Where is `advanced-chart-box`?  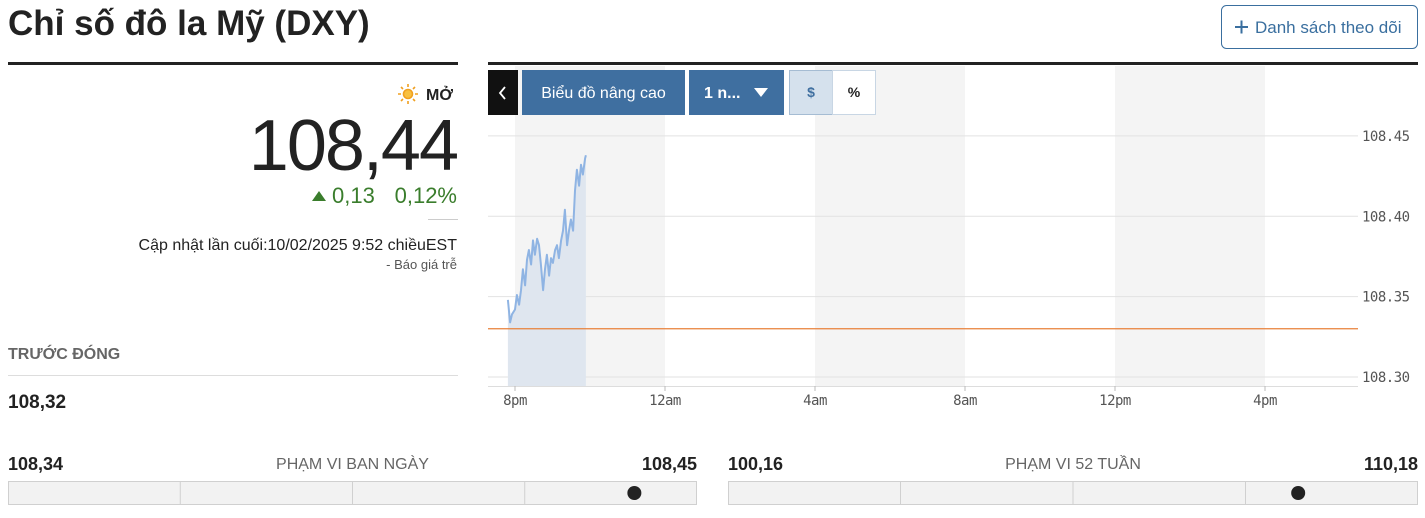 advanced-chart-box is located at coordinates (603, 92).